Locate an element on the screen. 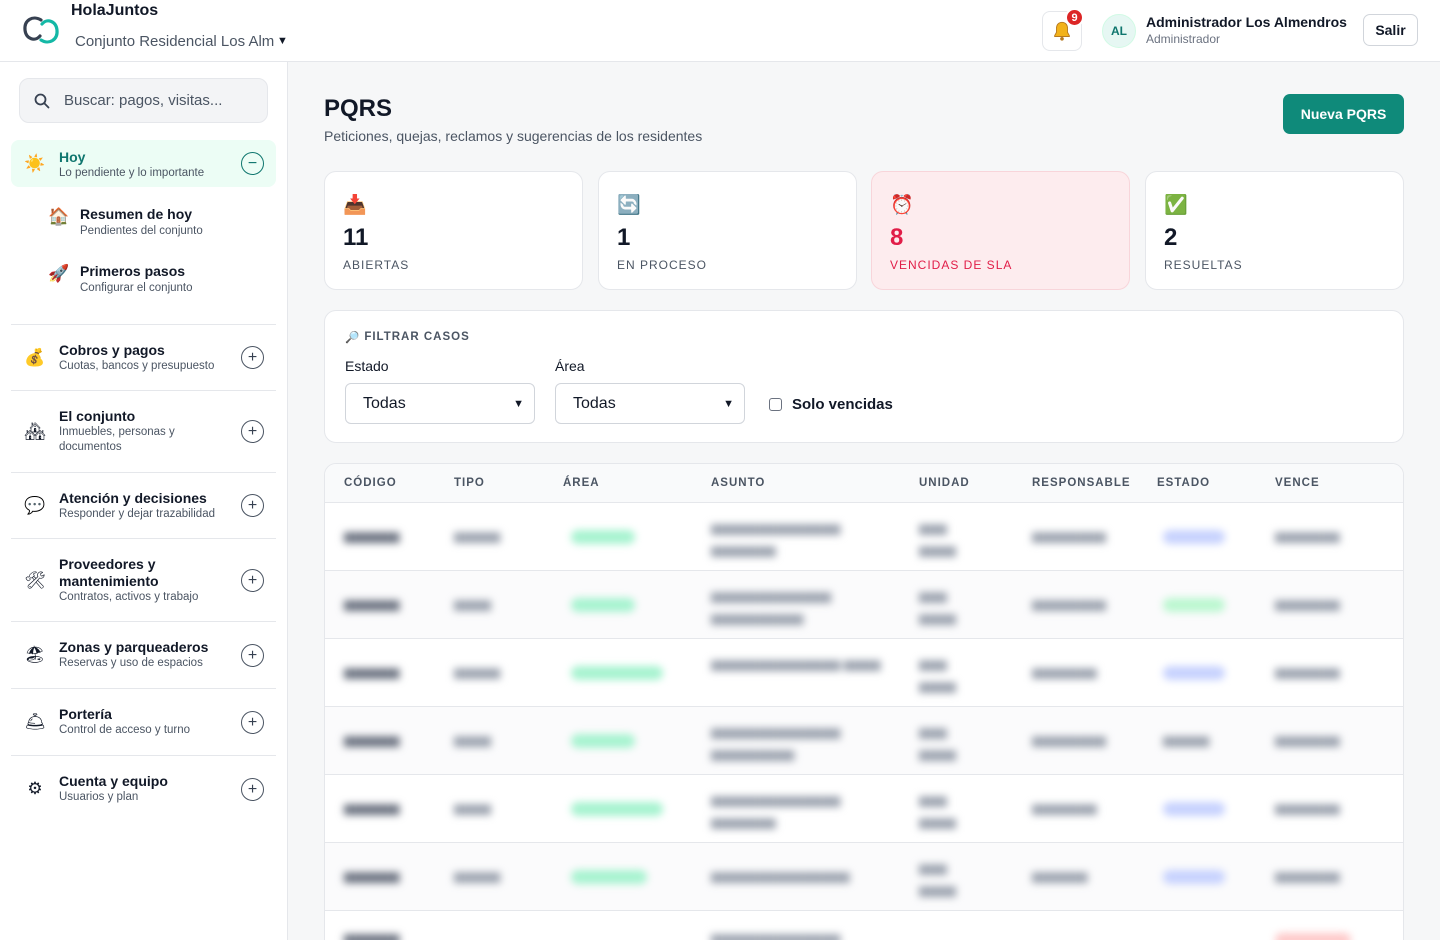 The height and width of the screenshot is (940, 1440). stat-value: 11 is located at coordinates (356, 237).